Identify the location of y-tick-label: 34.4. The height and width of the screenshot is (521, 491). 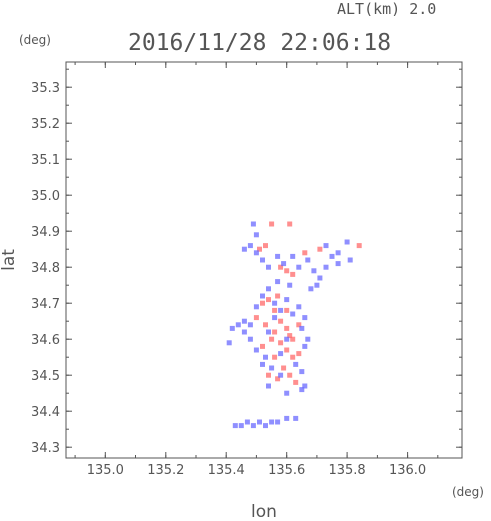
(45, 412).